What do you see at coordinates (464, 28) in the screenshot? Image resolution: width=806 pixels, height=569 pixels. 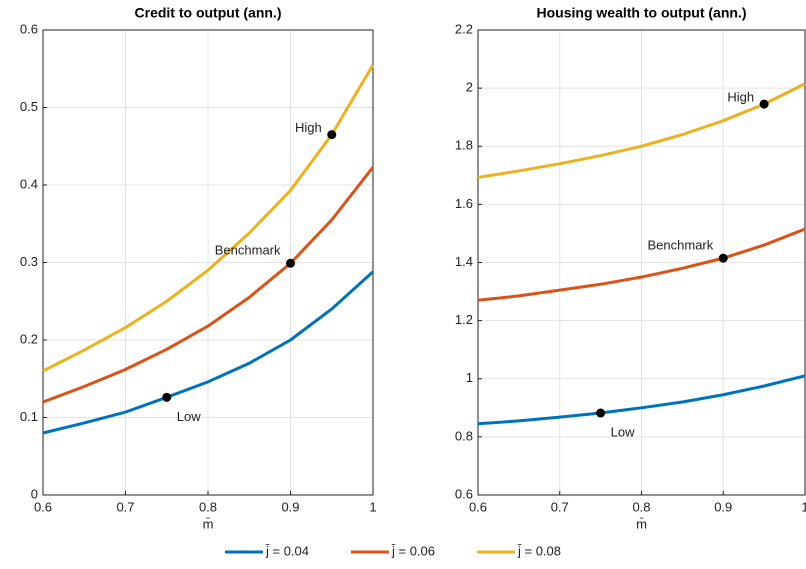 I see `y-tick-label: 2.2` at bounding box center [464, 28].